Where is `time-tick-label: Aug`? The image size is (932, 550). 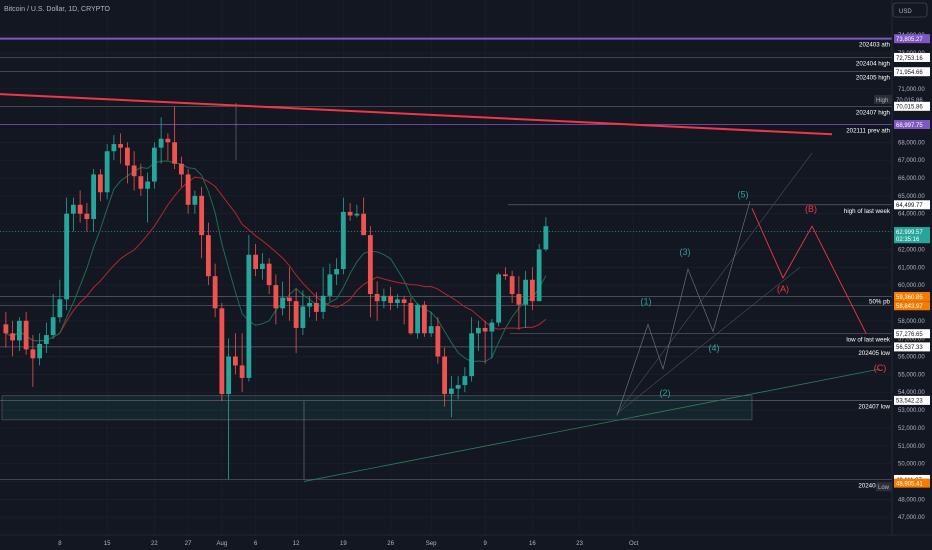 time-tick-label: Aug is located at coordinates (222, 544).